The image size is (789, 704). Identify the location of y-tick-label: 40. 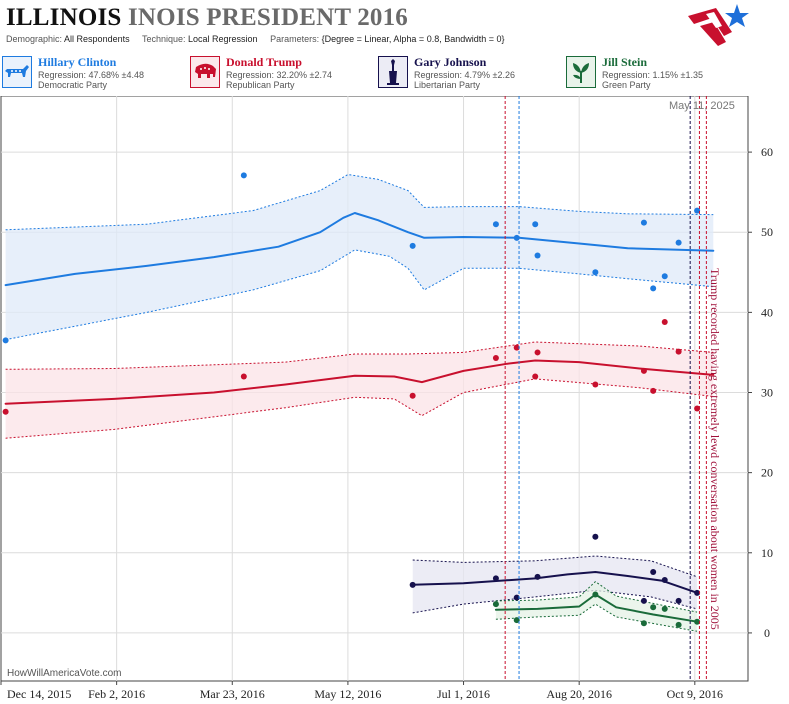
(767, 312).